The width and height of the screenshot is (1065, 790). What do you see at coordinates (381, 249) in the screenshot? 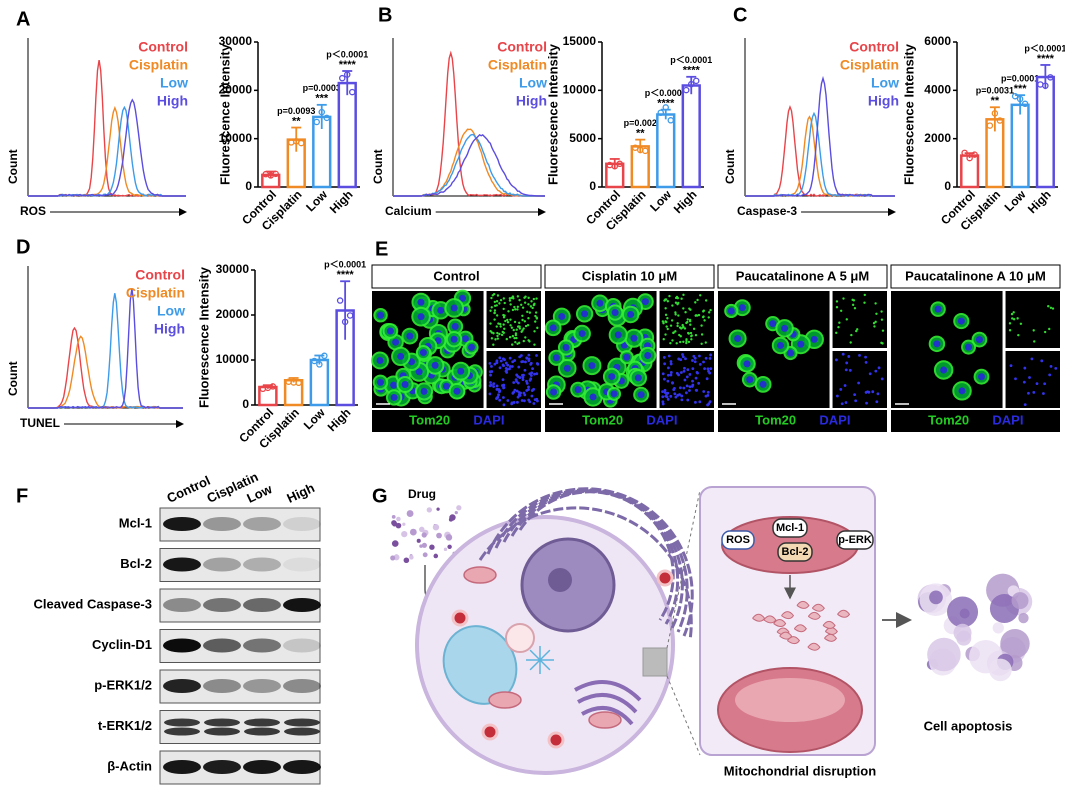
I see `panel-label: E` at bounding box center [381, 249].